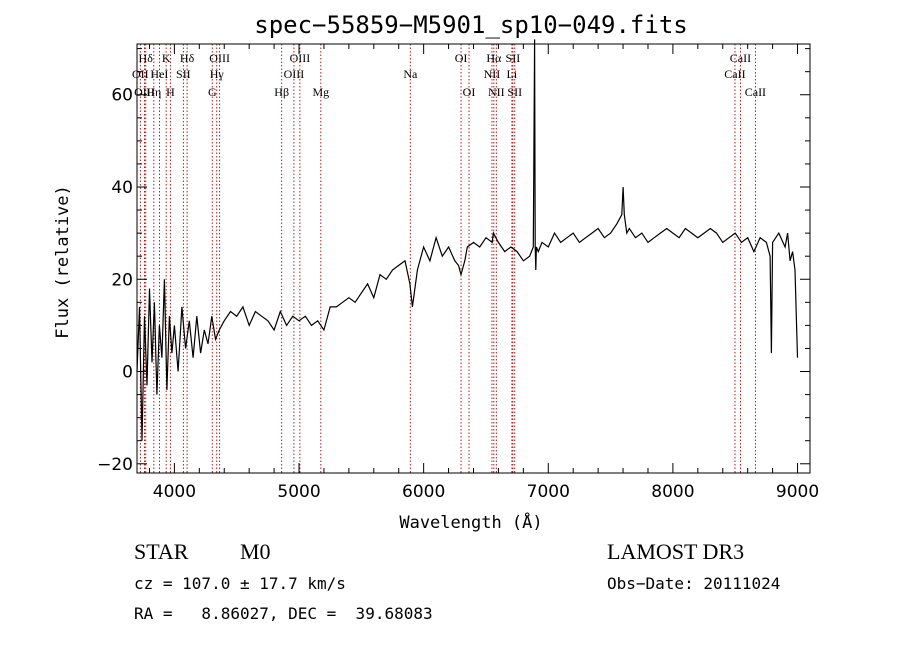  I want to click on y-tick-label: 40, so click(122, 188).